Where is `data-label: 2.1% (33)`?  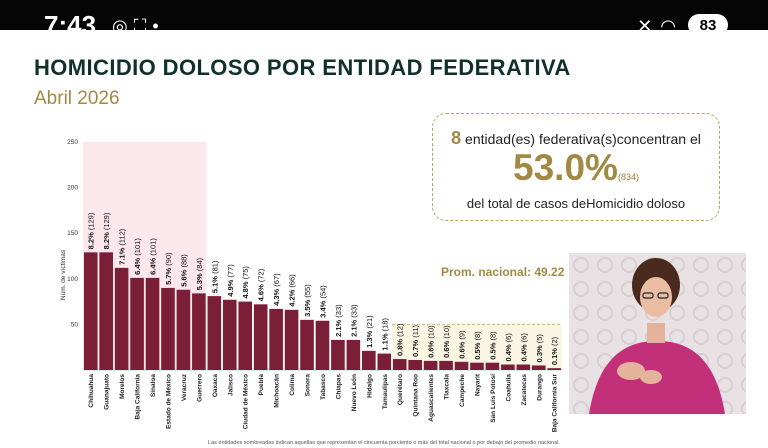 data-label: 2.1% (33) is located at coordinates (338, 320).